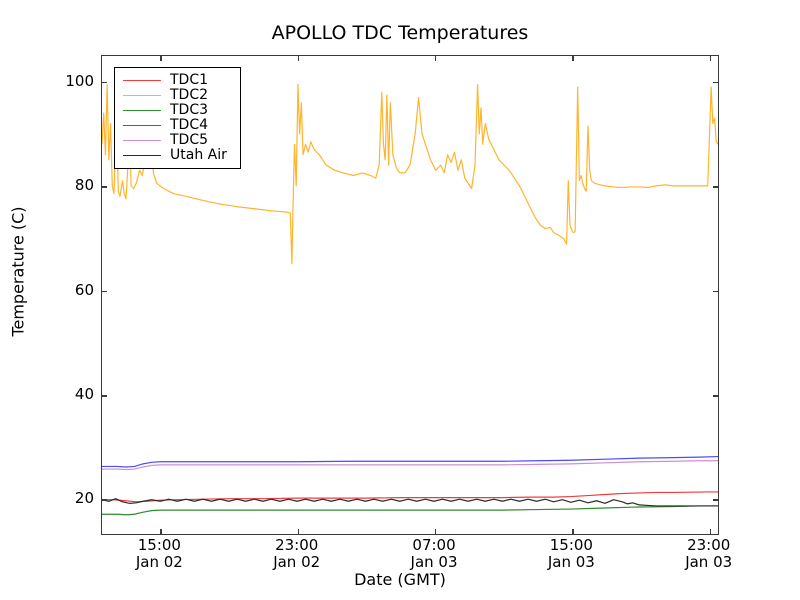 This screenshot has width=800, height=600. What do you see at coordinates (79, 81) in the screenshot?
I see `y-tick-label: 100` at bounding box center [79, 81].